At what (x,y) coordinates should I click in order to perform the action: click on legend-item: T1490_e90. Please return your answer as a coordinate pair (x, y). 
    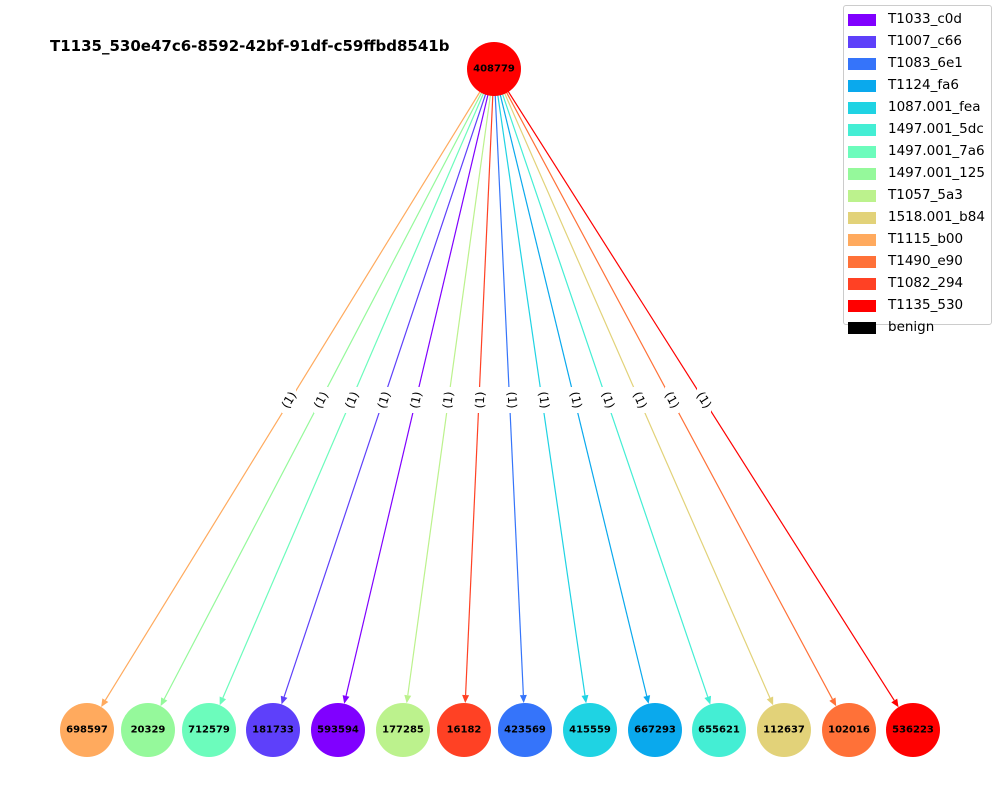
    Looking at the image, I should click on (917, 262).